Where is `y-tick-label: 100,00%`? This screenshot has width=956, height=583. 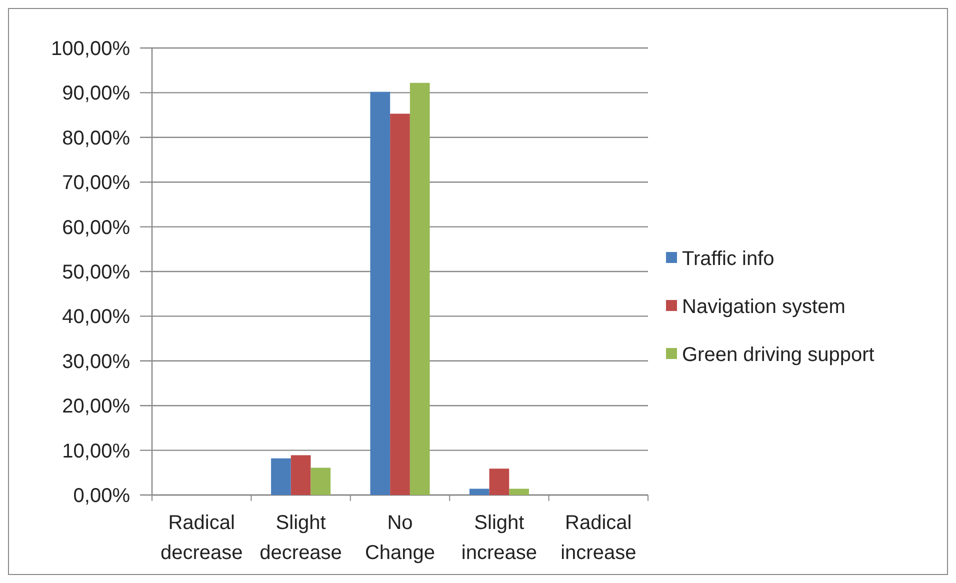
y-tick-label: 100,00% is located at coordinates (90, 49).